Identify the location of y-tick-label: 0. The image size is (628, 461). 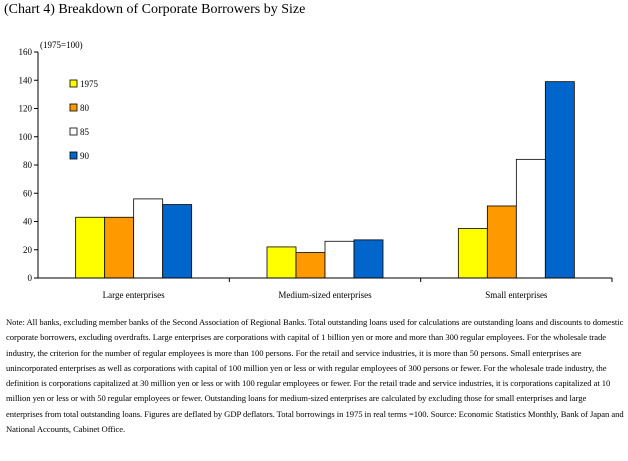
(30, 278).